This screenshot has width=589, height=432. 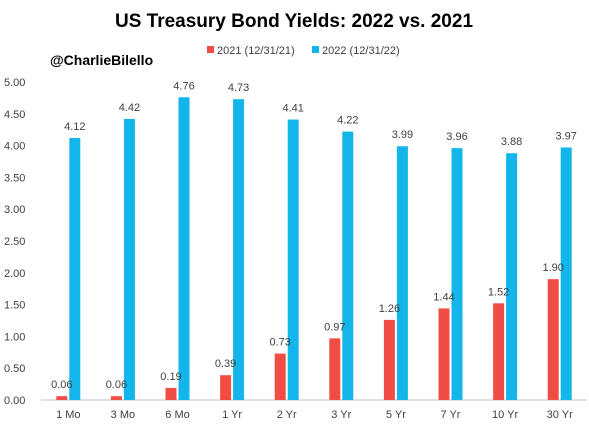 I want to click on x-tick-label: 1 Mo, so click(x=68, y=415).